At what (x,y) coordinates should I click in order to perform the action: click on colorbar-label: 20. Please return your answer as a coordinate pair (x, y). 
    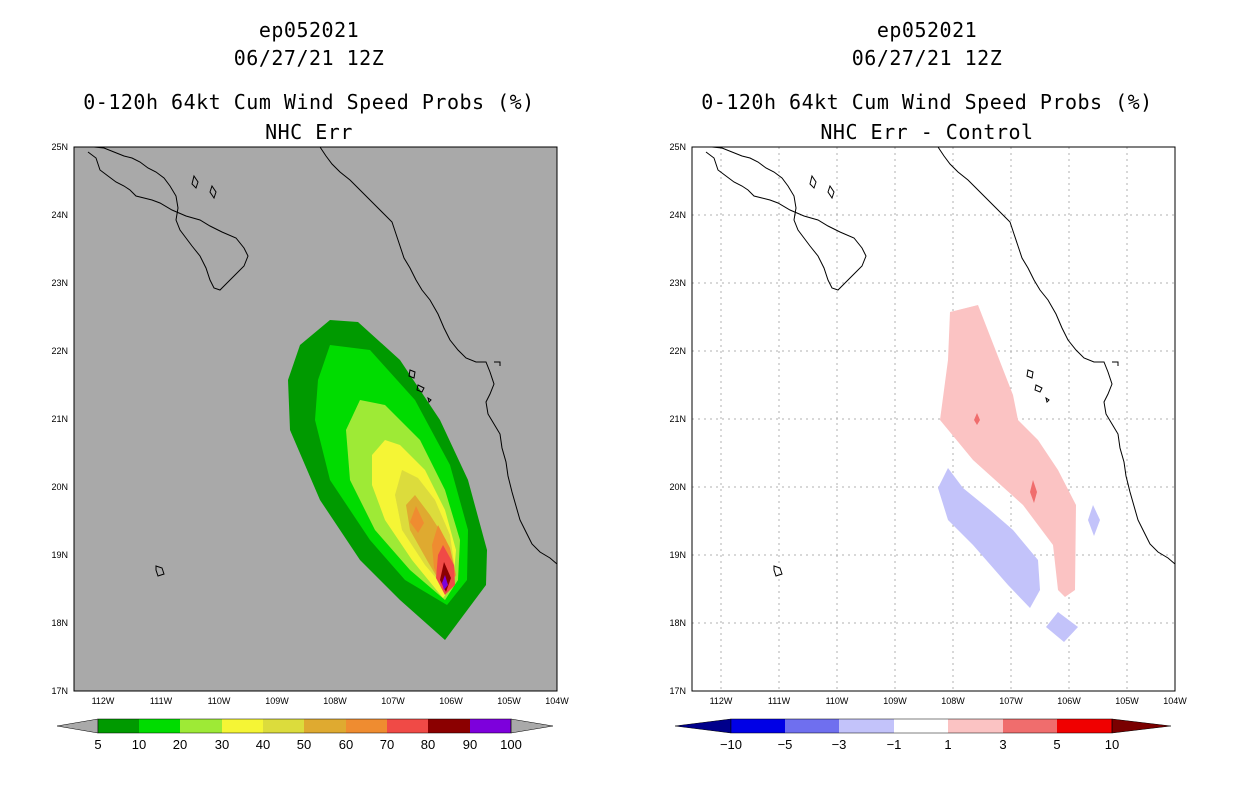
    Looking at the image, I should click on (180, 744).